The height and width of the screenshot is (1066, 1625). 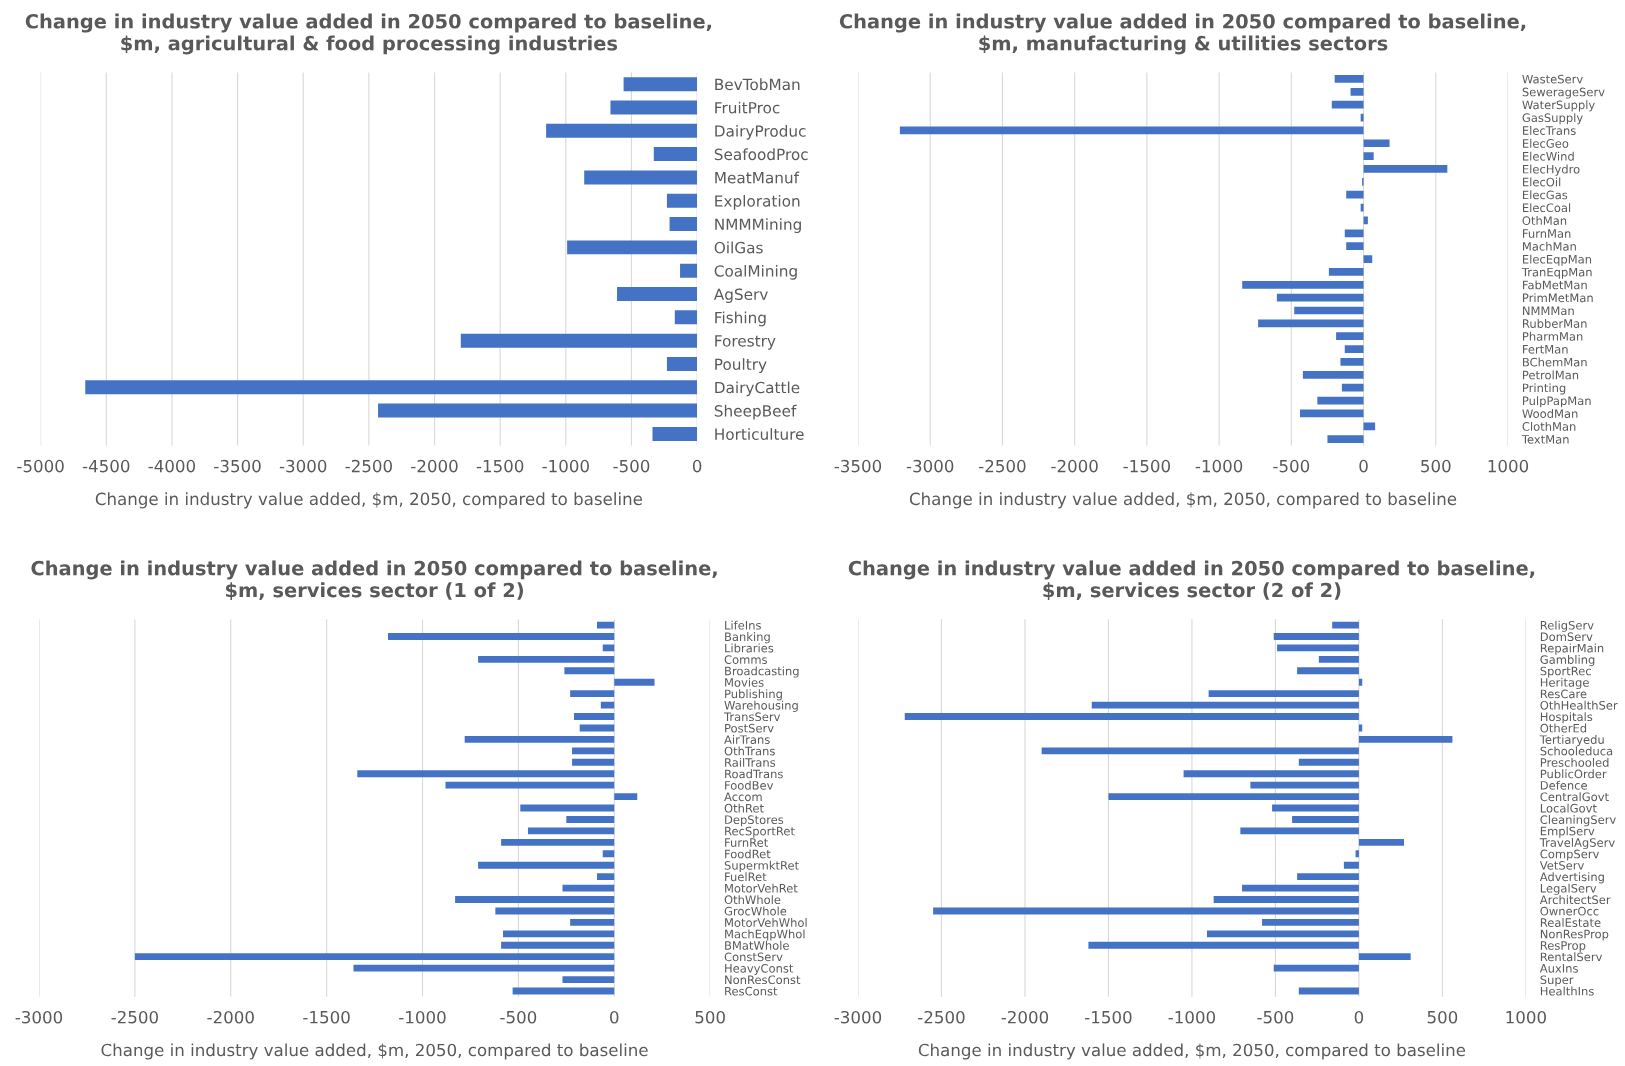 I want to click on y-tick-label: PharmMan, so click(x=1553, y=336).